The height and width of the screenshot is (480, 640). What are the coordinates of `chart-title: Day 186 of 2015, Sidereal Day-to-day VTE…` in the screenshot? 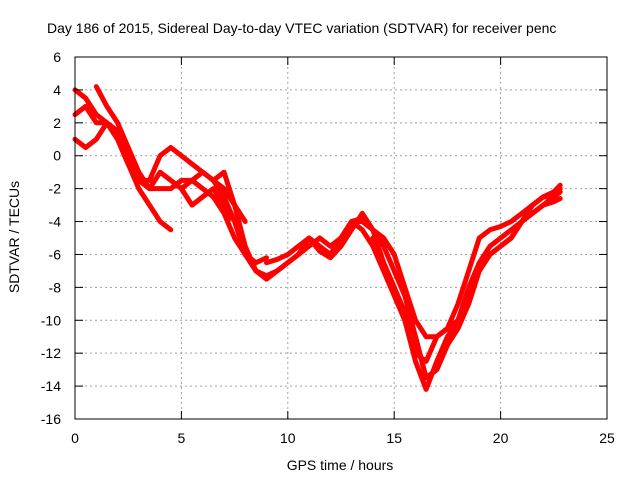 It's located at (301, 28).